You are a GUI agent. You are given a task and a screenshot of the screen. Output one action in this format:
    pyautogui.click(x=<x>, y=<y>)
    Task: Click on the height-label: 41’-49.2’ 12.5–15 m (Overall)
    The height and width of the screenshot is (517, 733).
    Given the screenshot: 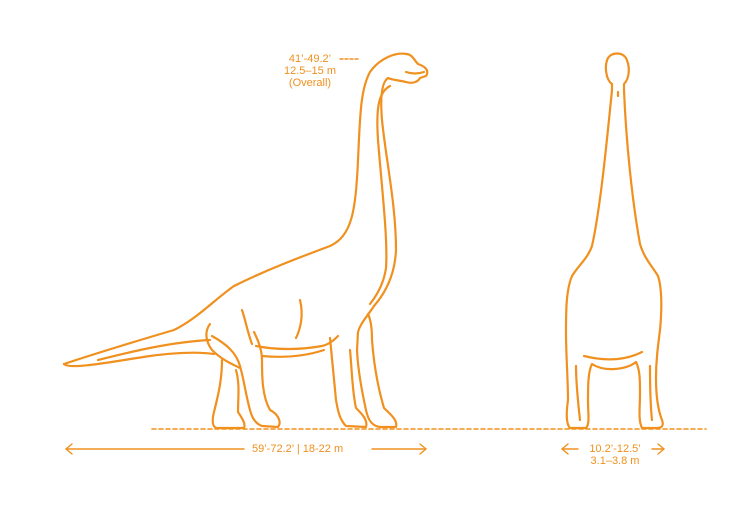 What is the action you would take?
    pyautogui.click(x=310, y=71)
    